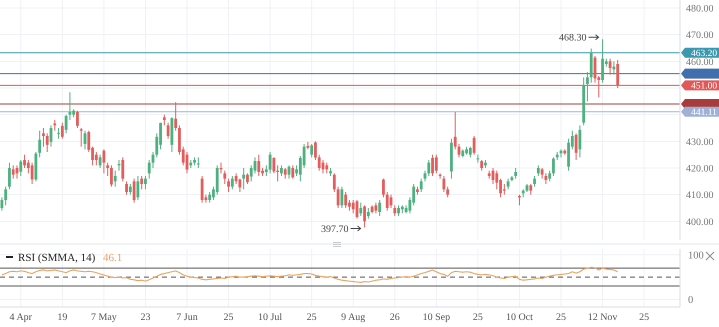  I want to click on x-tick-label: 10 Sep, so click(436, 317).